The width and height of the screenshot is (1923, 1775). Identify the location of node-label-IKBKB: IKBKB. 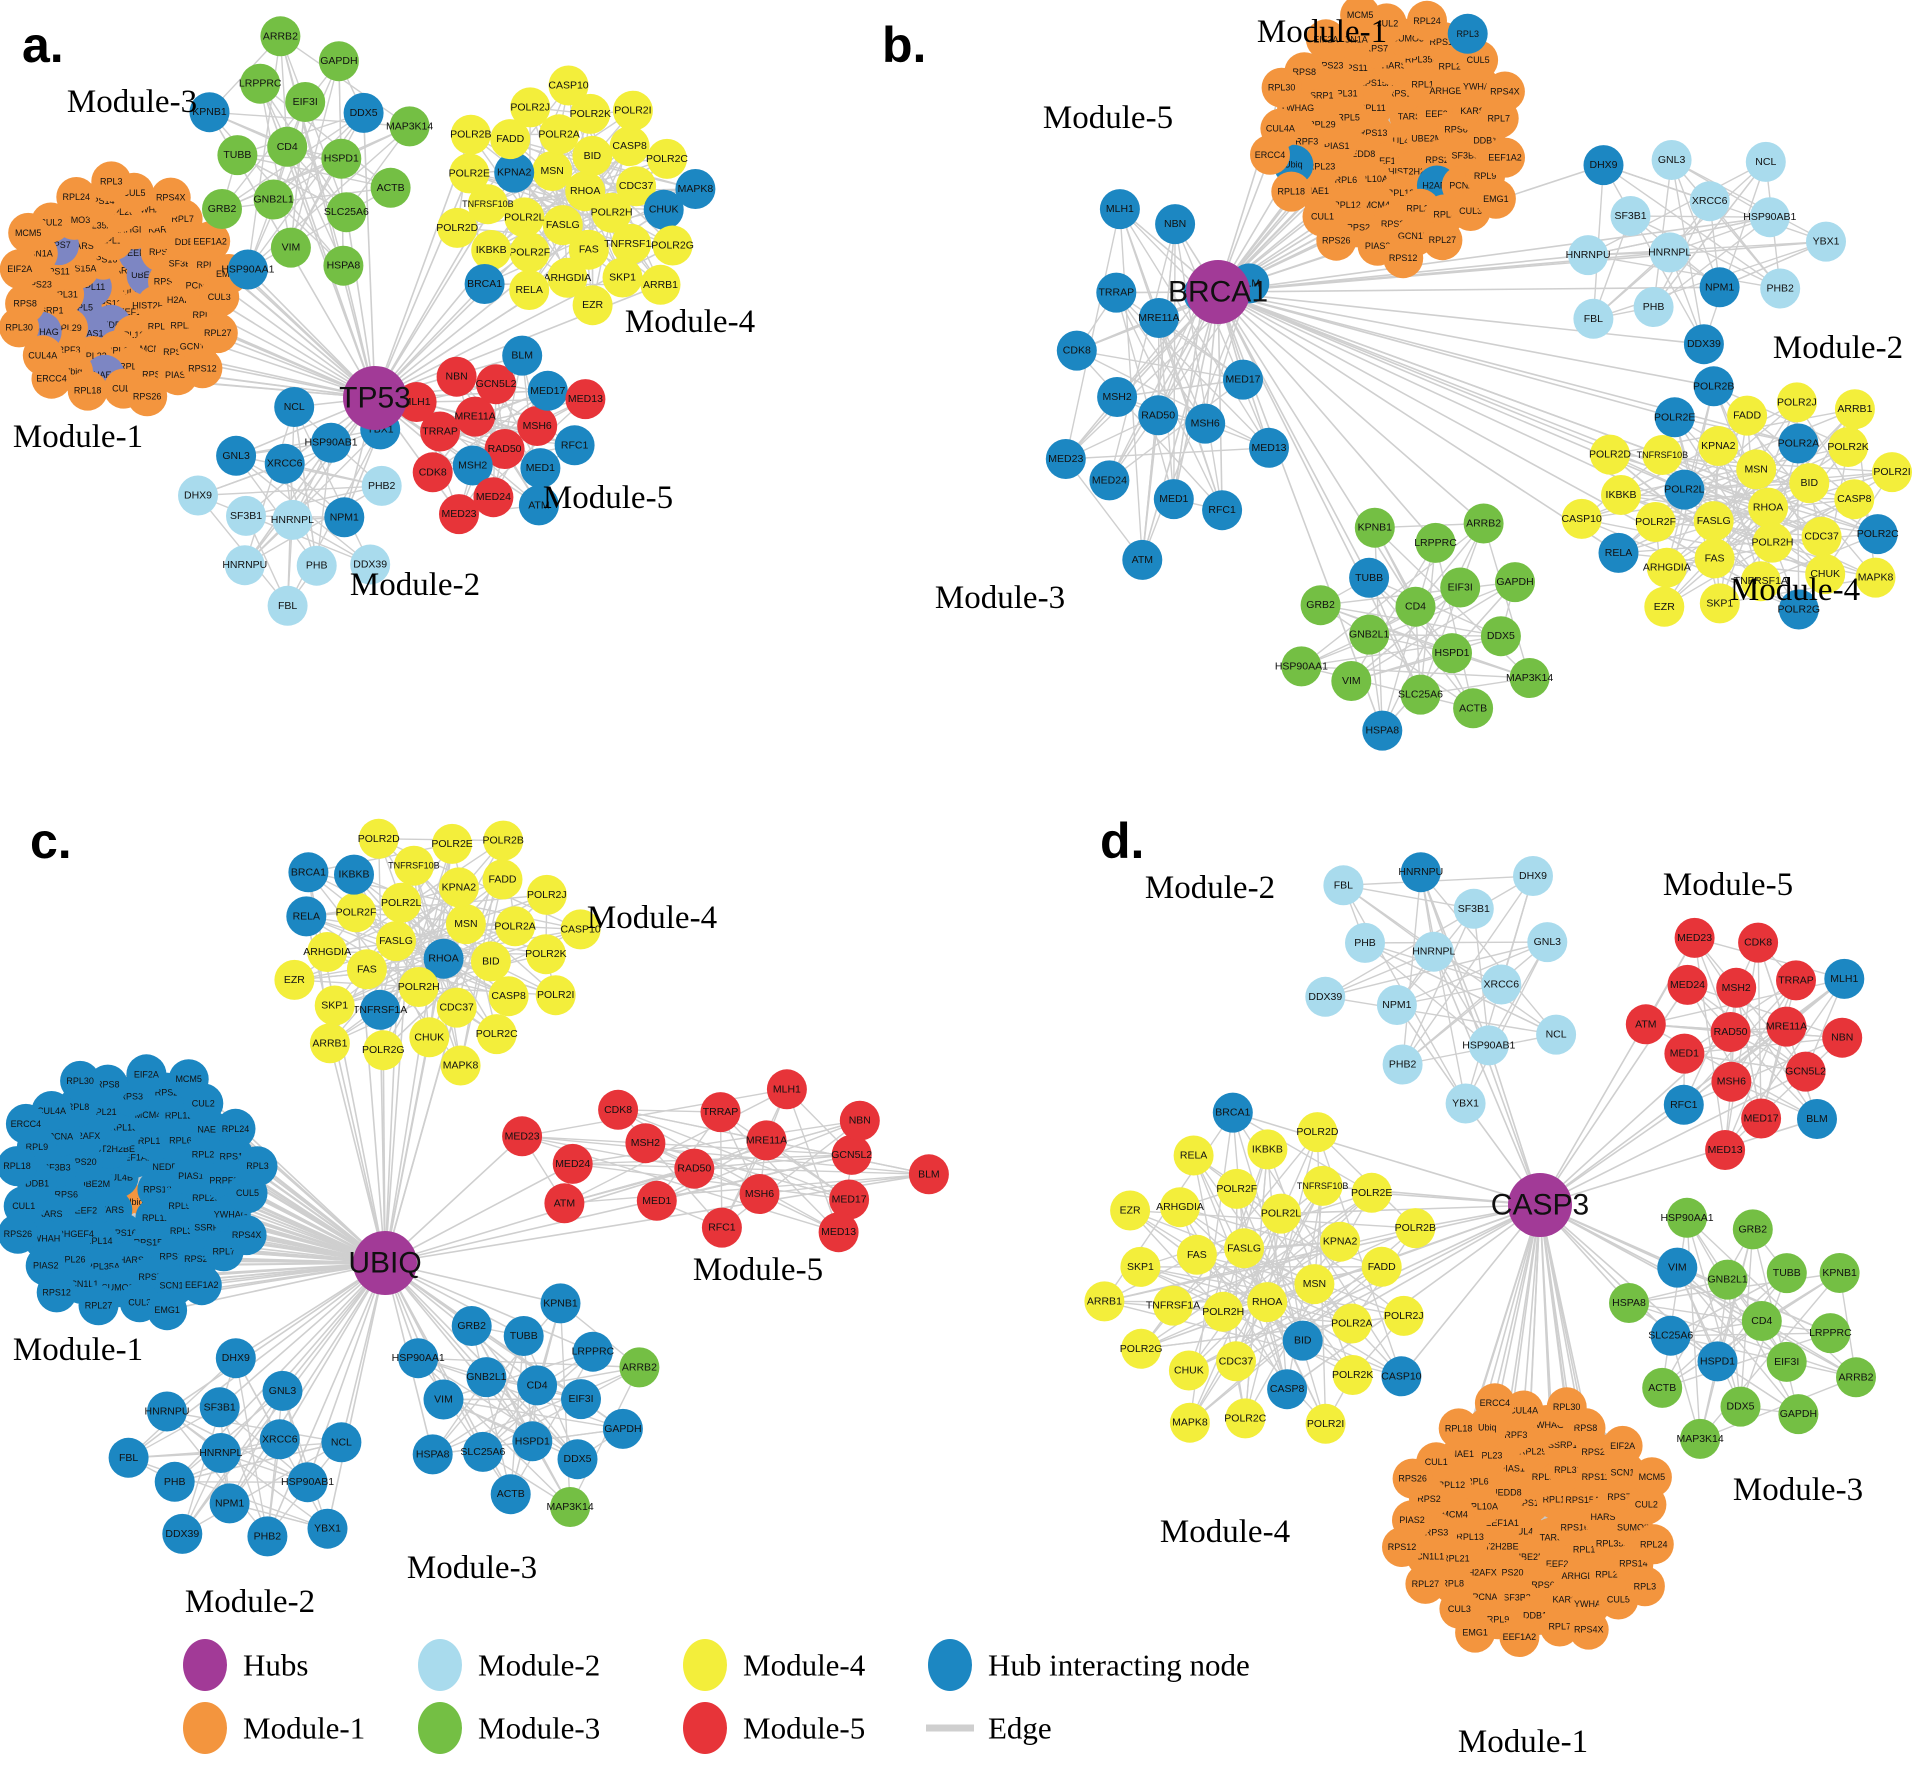
(354, 875).